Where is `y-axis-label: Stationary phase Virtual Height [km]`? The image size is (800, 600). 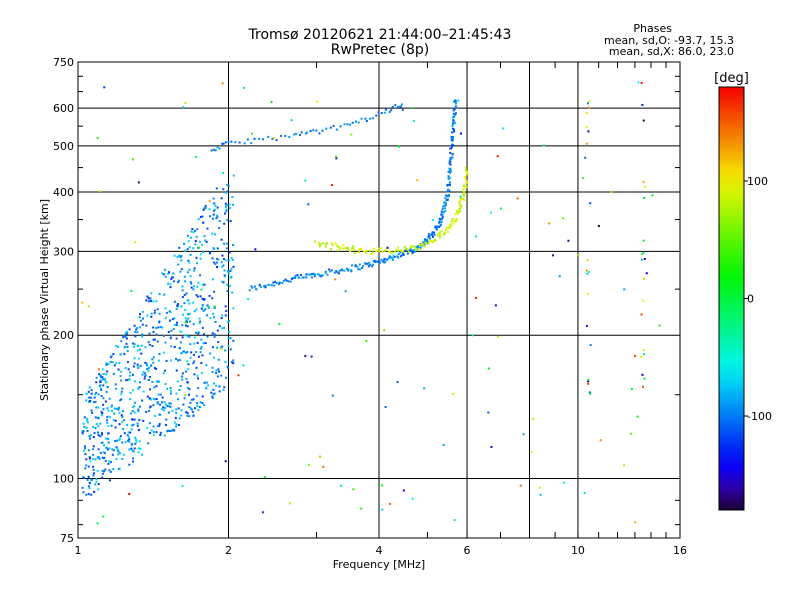 y-axis-label: Stationary phase Virtual Height [km] is located at coordinates (44, 300).